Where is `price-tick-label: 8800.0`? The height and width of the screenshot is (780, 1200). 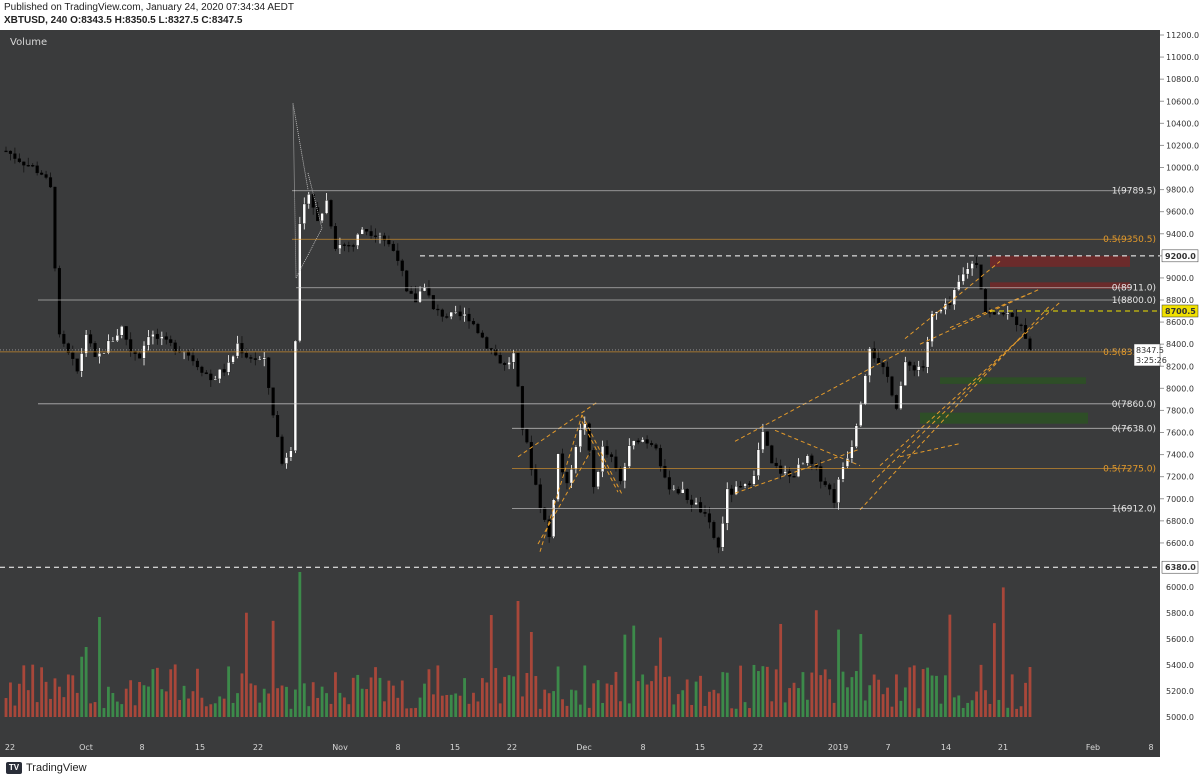
price-tick-label: 8800.0 is located at coordinates (1180, 300).